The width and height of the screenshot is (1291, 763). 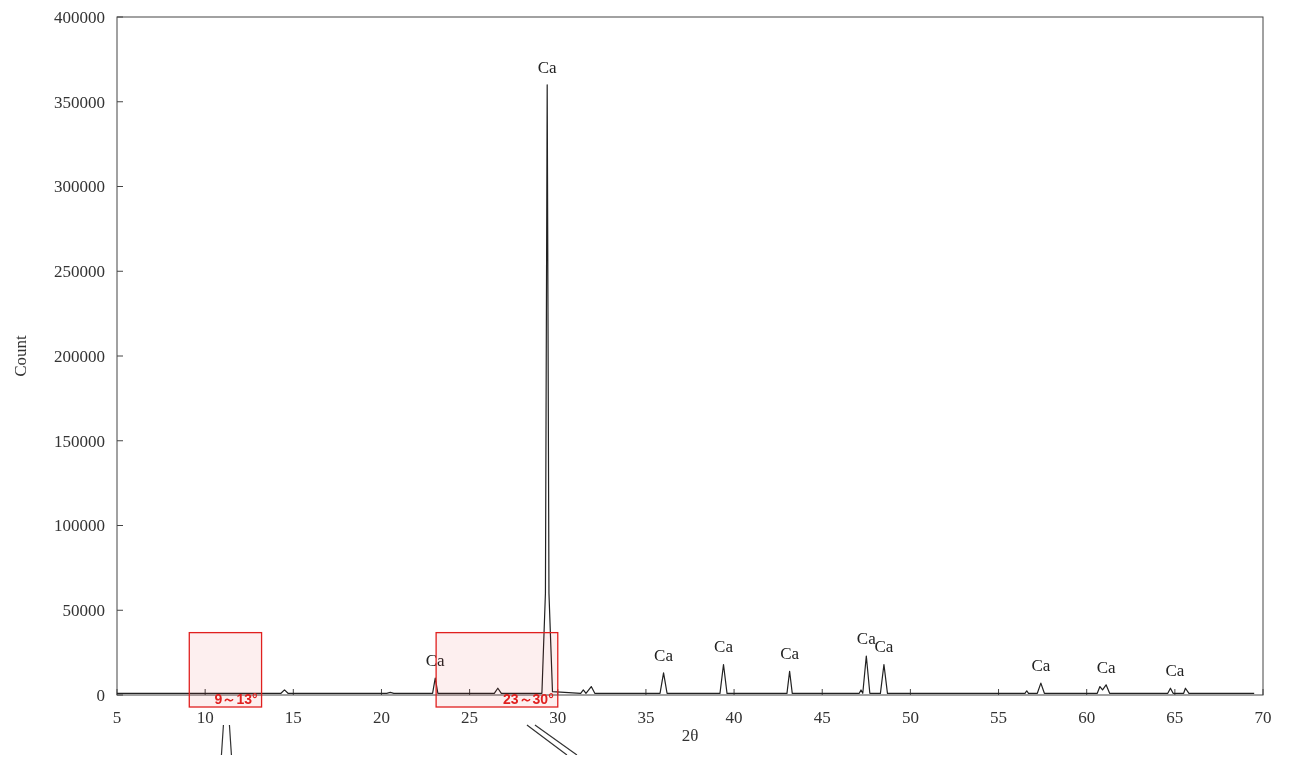 I want to click on y-tick-label: 250000, so click(x=79, y=272).